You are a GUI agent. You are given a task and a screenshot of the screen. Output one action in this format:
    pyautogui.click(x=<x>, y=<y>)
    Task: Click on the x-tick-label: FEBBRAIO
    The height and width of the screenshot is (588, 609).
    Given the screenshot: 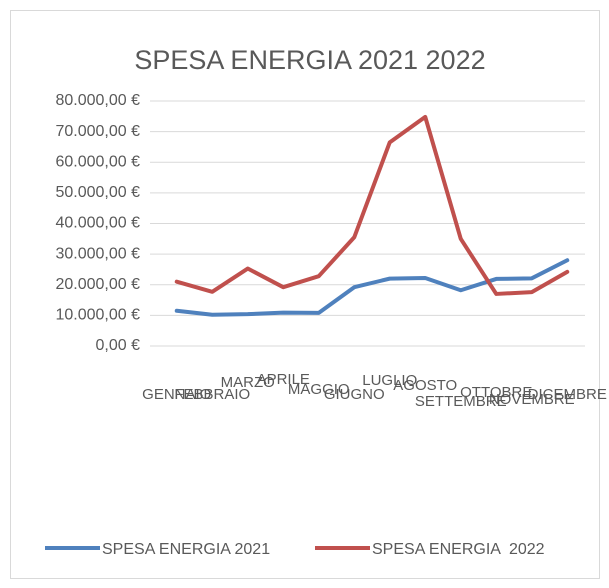 What is the action you would take?
    pyautogui.click(x=212, y=394)
    